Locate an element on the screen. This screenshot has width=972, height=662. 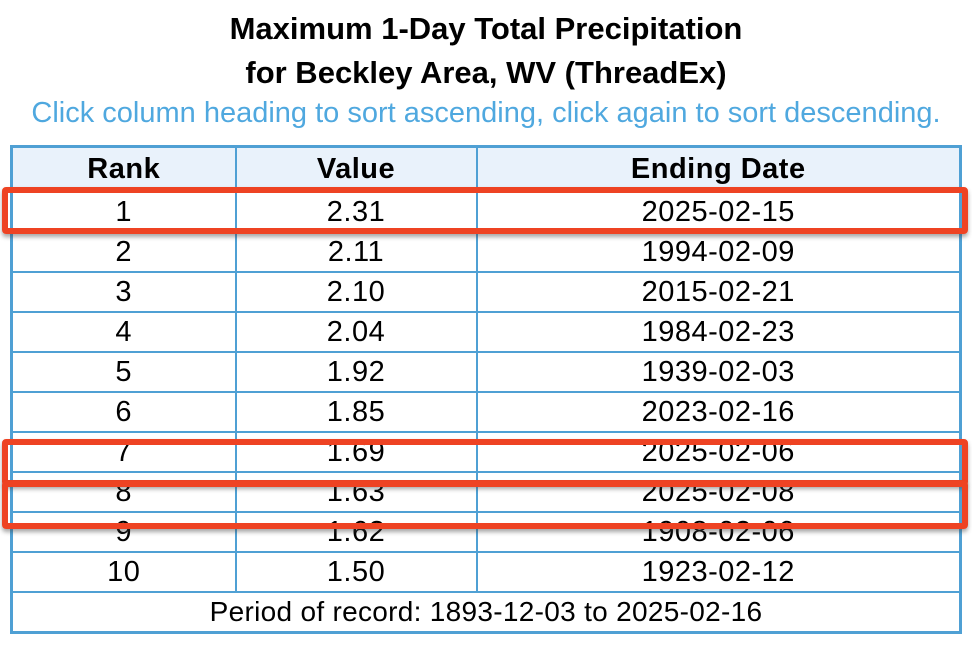
date-cell: 1923-02-12 is located at coordinates (718, 572).